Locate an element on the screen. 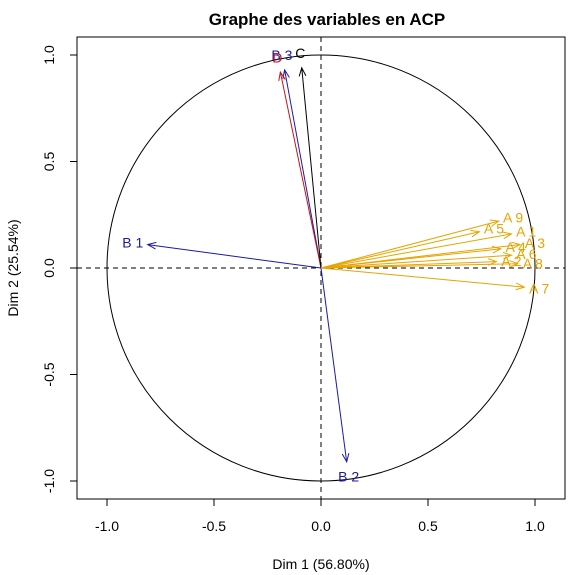  vector-c is located at coordinates (311, 168).